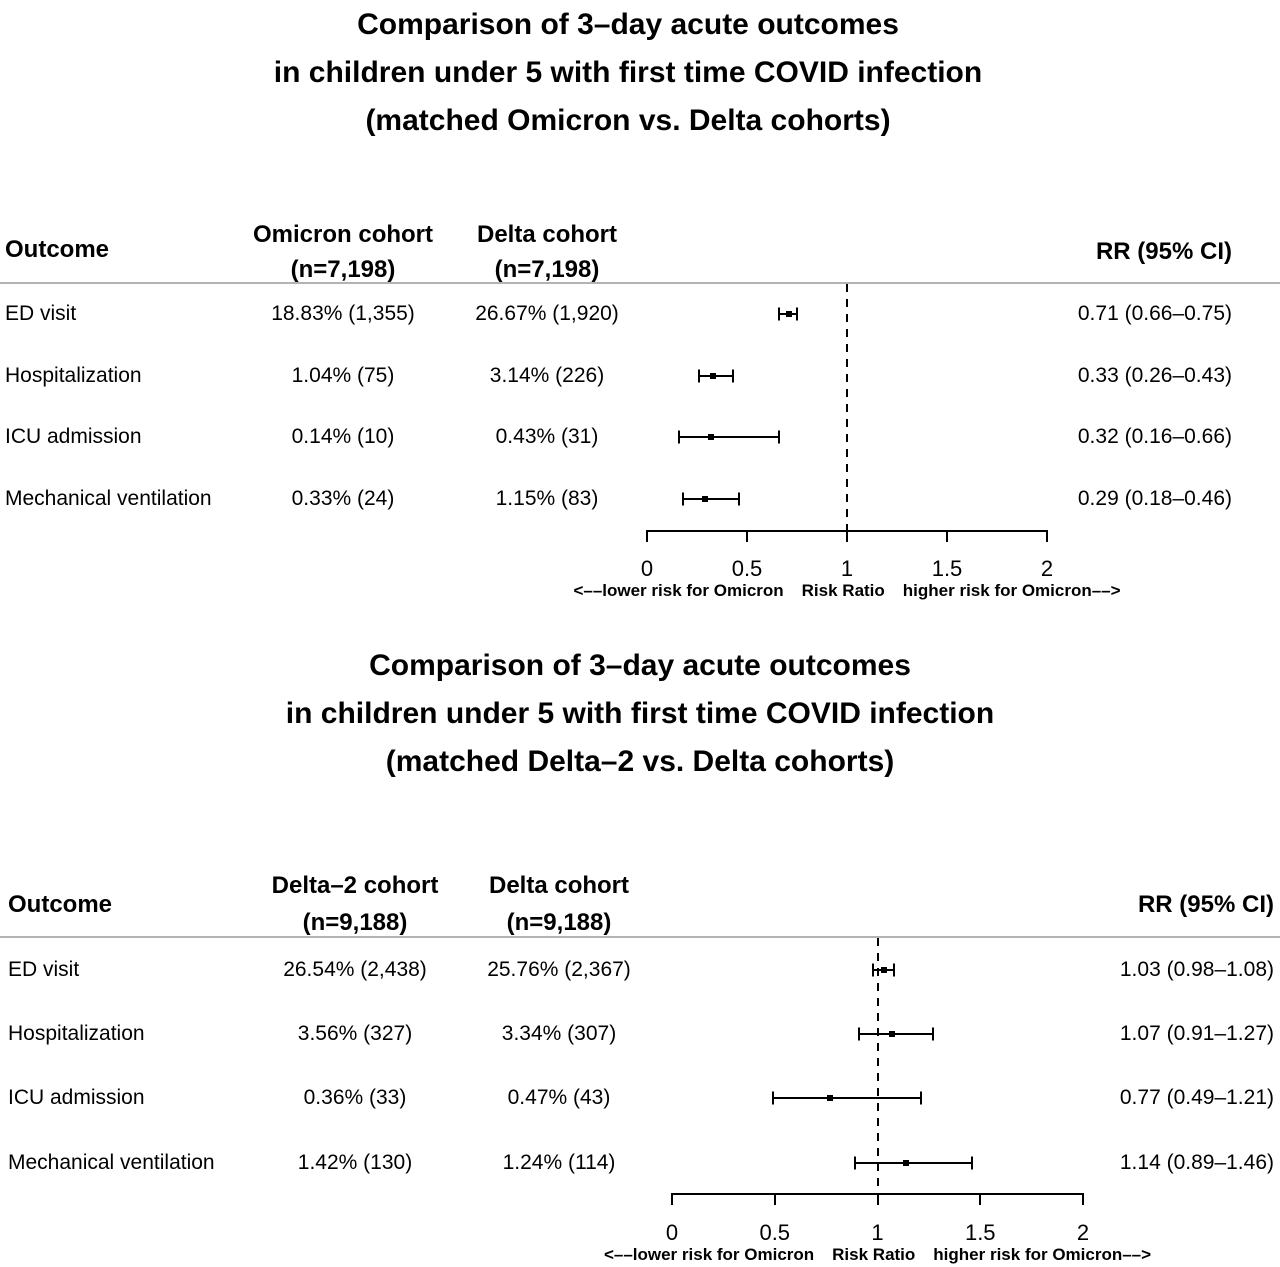  What do you see at coordinates (1154, 436) in the screenshot?
I see `rr-value-cell: 0.32 (0.16–0.66)` at bounding box center [1154, 436].